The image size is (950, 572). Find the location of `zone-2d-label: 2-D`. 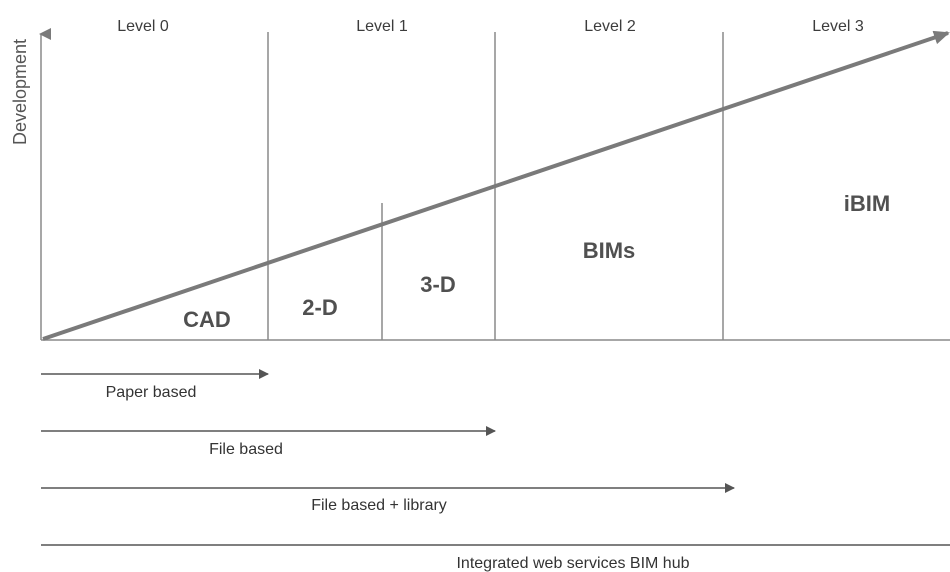

zone-2d-label: 2-D is located at coordinates (319, 307).